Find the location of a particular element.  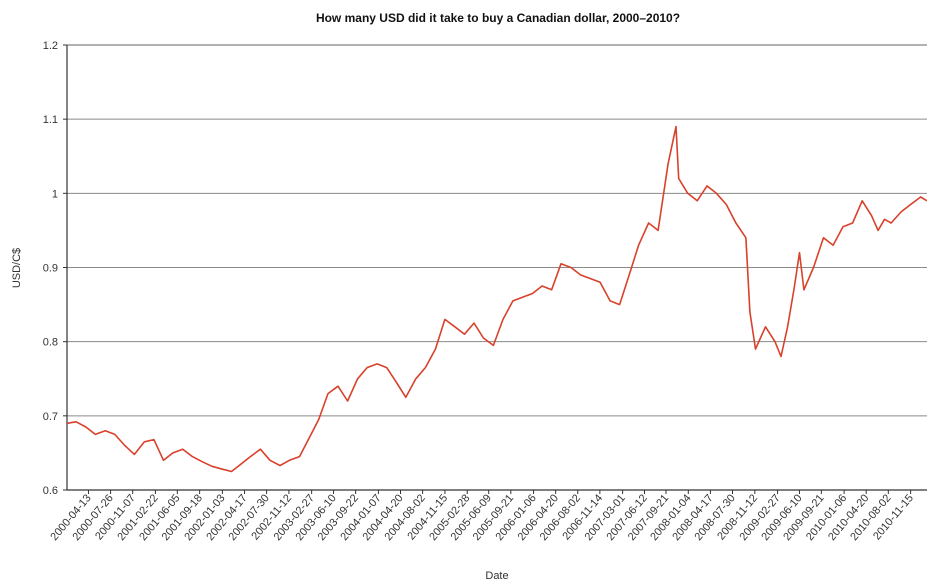

y-tick-label: 1.1 is located at coordinates (50, 120).